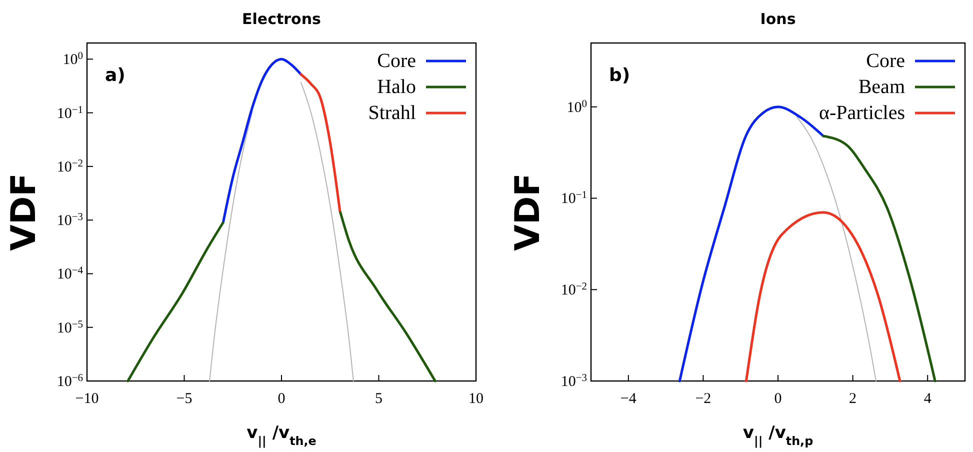  Describe the element at coordinates (476, 399) in the screenshot. I see `x-tick-label: 10` at that location.